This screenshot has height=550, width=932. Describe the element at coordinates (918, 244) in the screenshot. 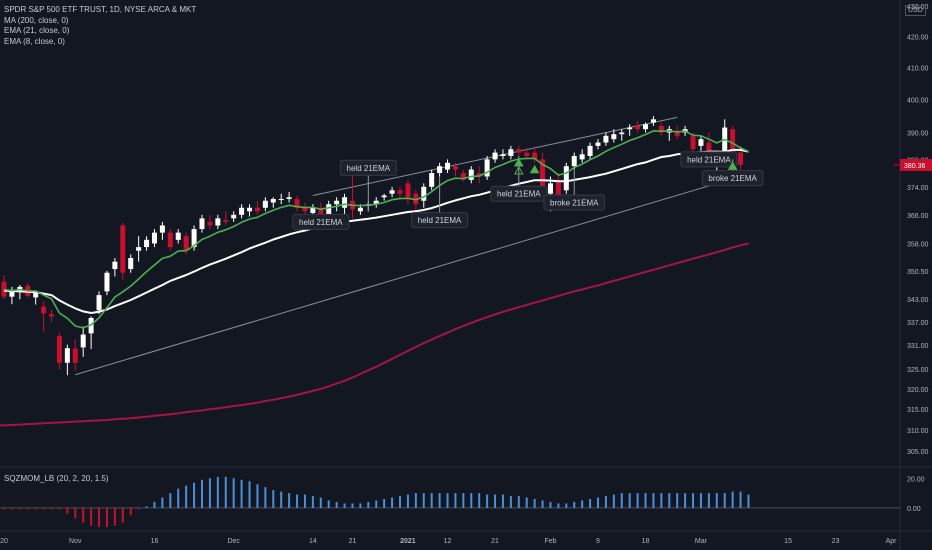

I see `price-tick-label: 358.00` at that location.